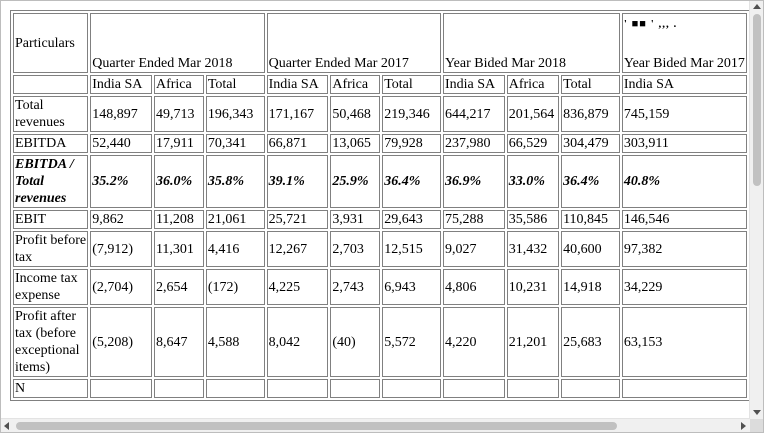 The image size is (764, 433). I want to click on value-cell: 40.8%, so click(684, 181).